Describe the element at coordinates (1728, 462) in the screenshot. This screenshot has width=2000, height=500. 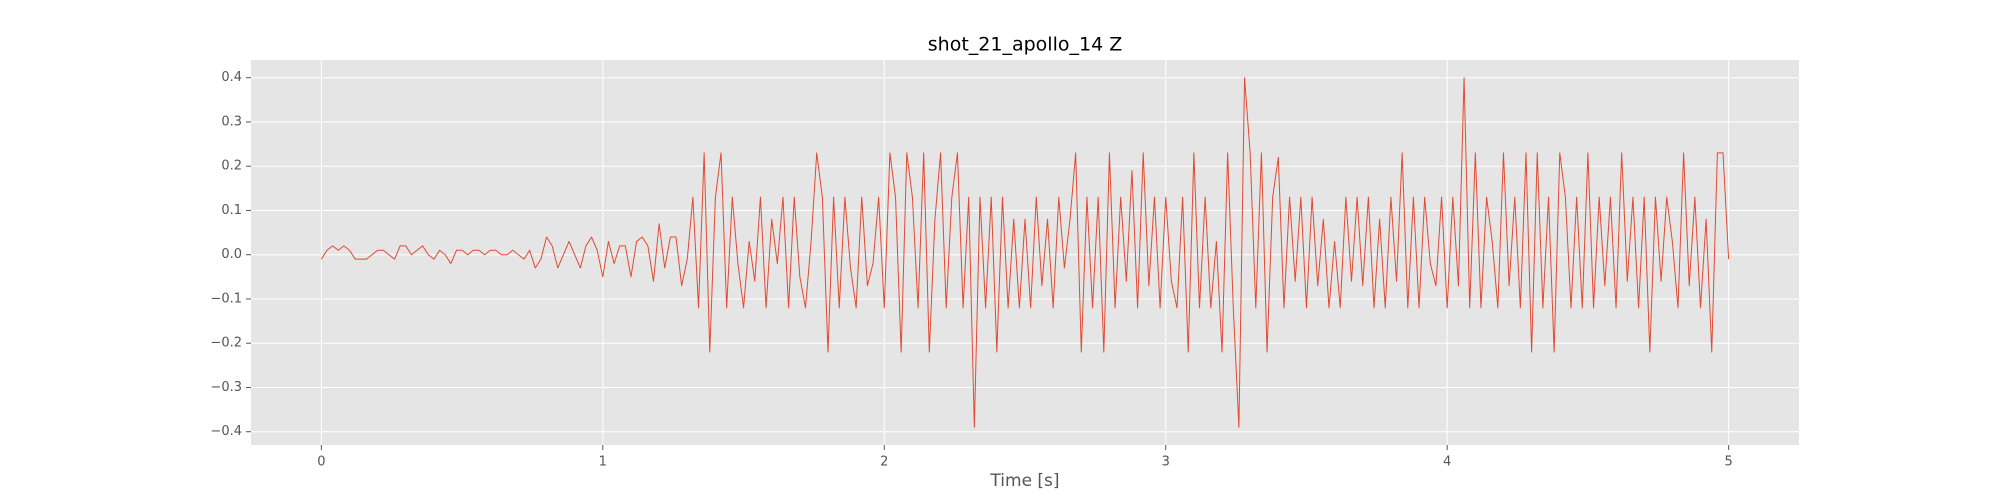
I see `x-tick-label: 5` at that location.